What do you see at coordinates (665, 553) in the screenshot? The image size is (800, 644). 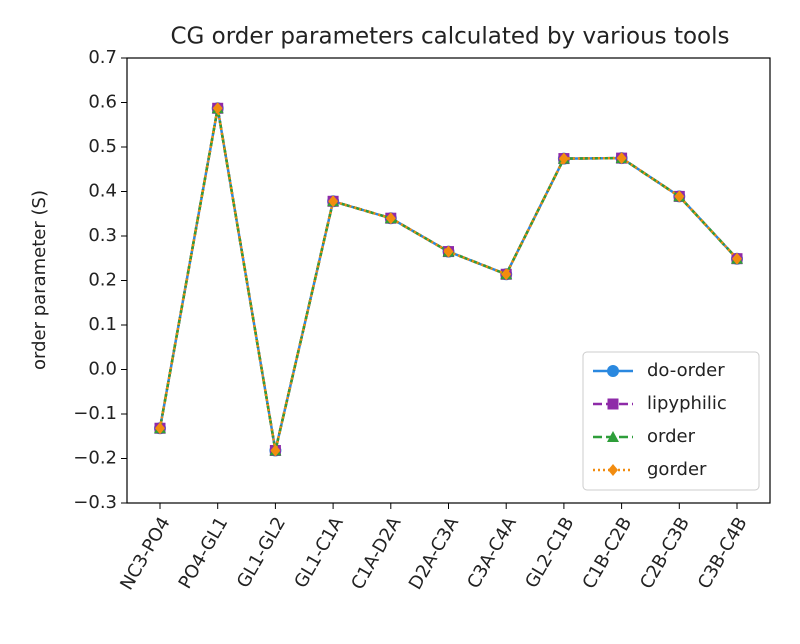 I see `x-tick-label: C2B-C3B` at bounding box center [665, 553].